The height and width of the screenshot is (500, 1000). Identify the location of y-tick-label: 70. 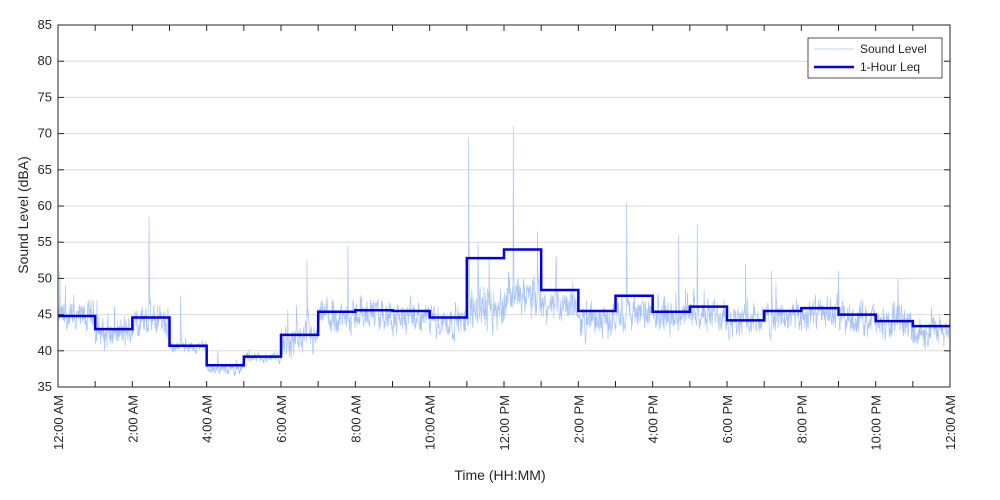
(45, 133).